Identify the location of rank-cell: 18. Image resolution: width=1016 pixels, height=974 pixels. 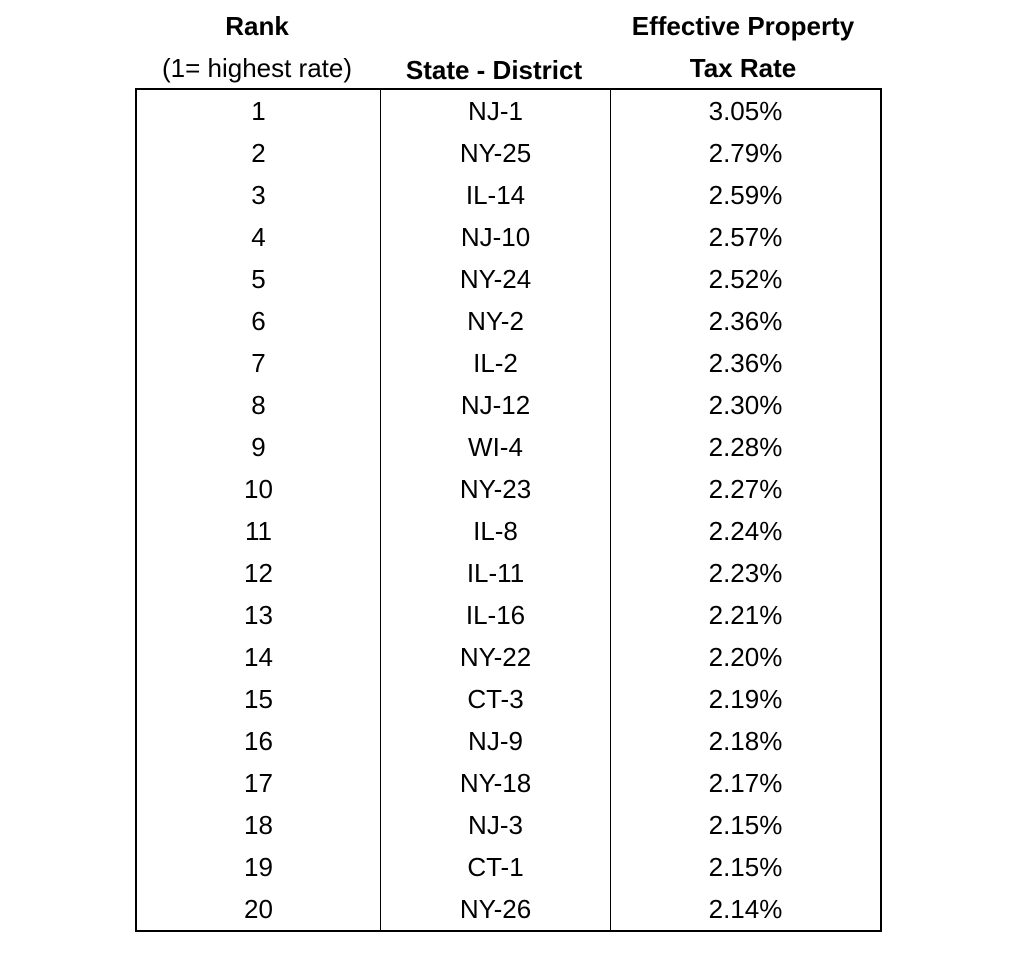
(258, 825).